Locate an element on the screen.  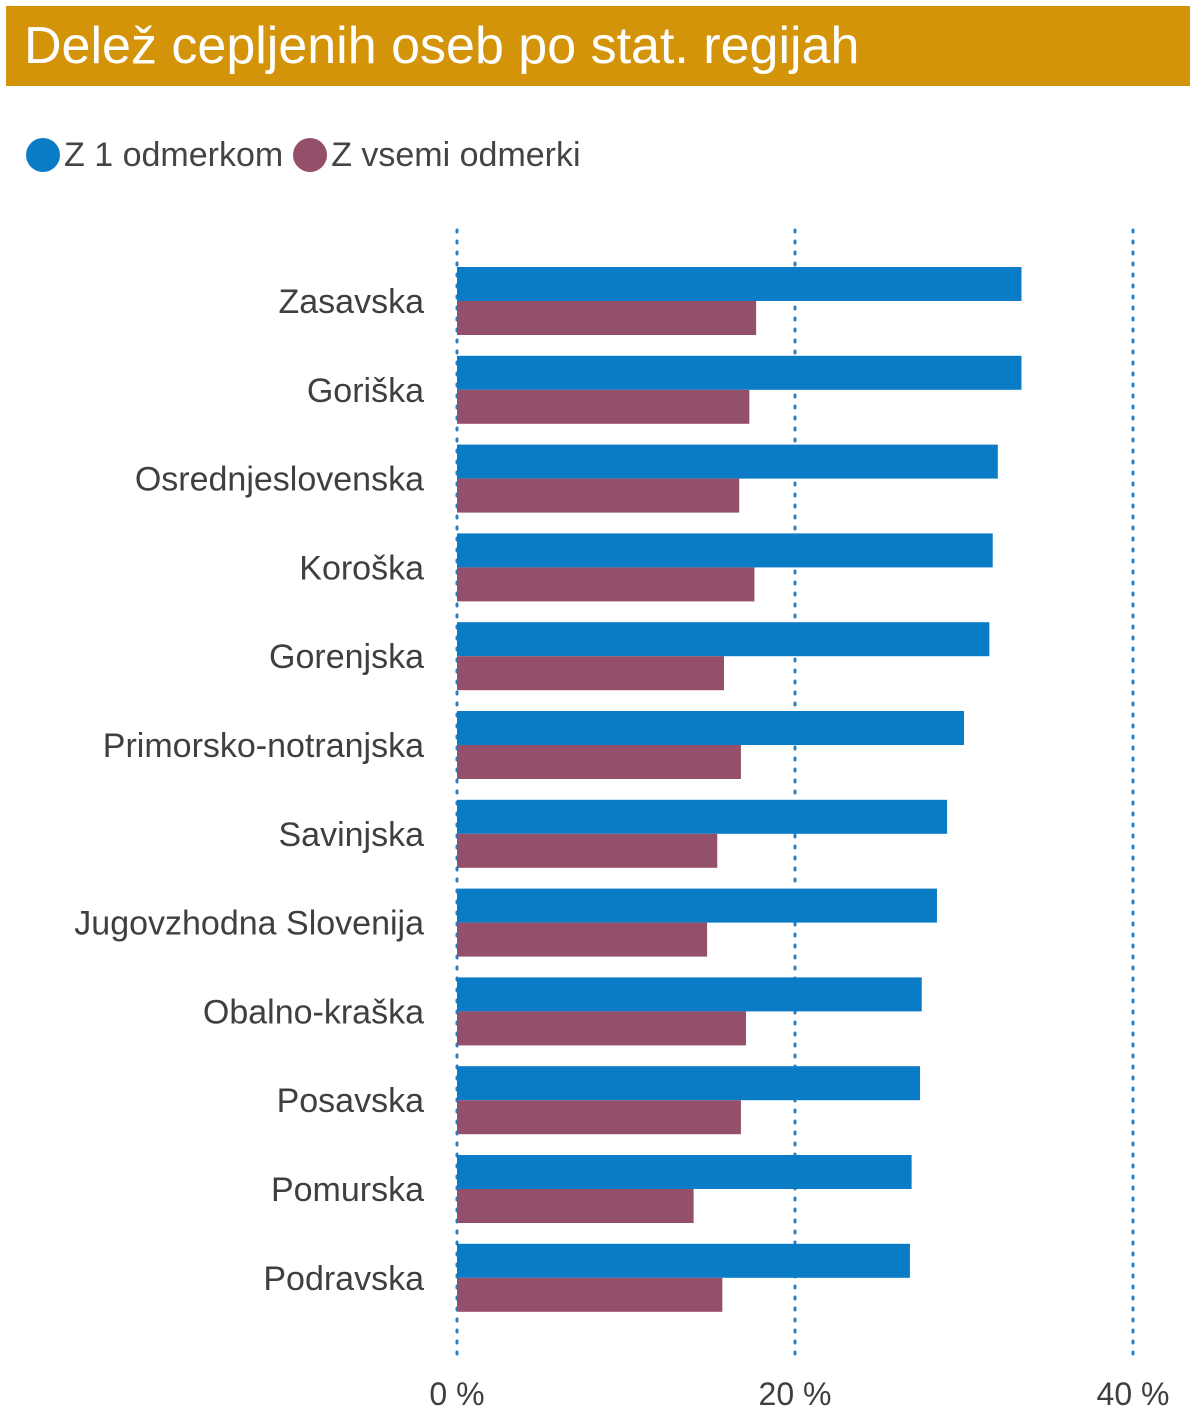
category-label: Goriška is located at coordinates (365, 391).